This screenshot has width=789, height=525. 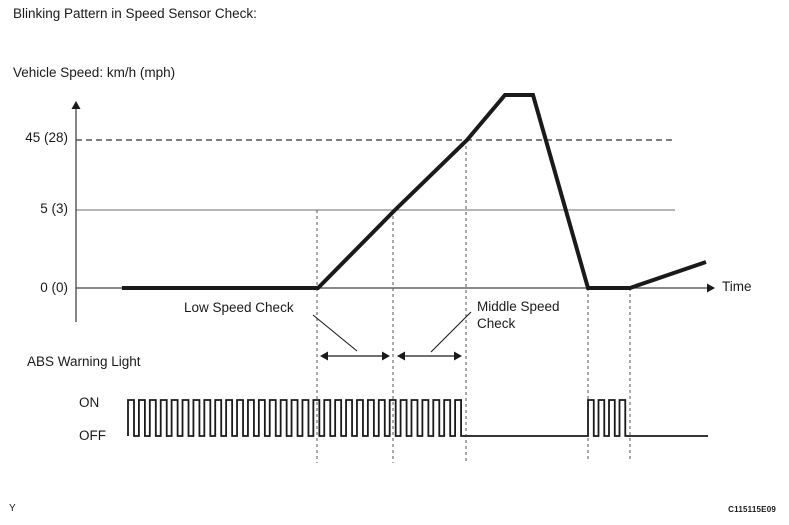 I want to click on low-speed-check-label: Low Speed Check, so click(x=239, y=307).